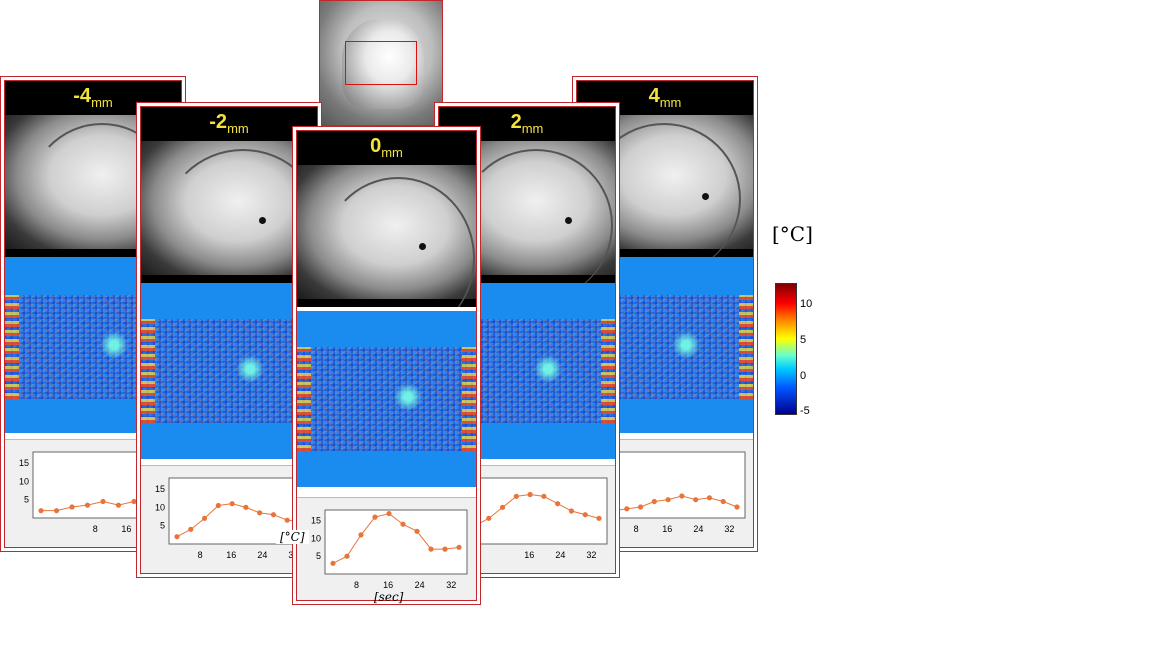 The height and width of the screenshot is (651, 1152). I want to click on slice-label: -4mm, so click(93, 97).